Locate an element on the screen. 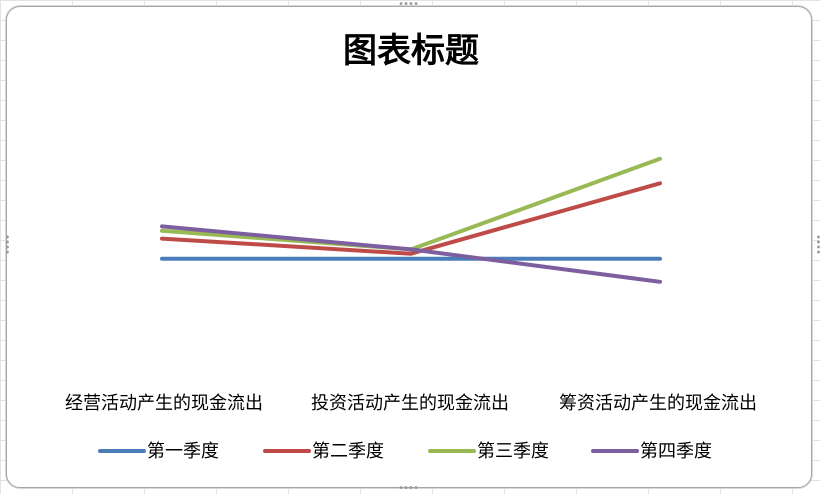 The width and height of the screenshot is (820, 494). resize-handle-top: ∙∙∙∙ is located at coordinates (408, 5).